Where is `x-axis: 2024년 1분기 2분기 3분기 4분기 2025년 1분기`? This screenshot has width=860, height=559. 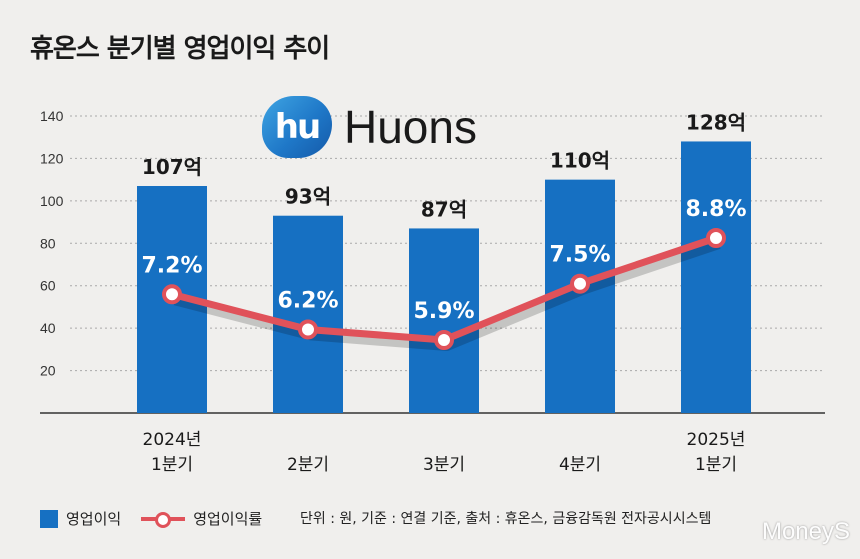
x-axis: 2024년 1분기 2분기 3분기 4분기 2025년 1분기 is located at coordinates (444, 452).